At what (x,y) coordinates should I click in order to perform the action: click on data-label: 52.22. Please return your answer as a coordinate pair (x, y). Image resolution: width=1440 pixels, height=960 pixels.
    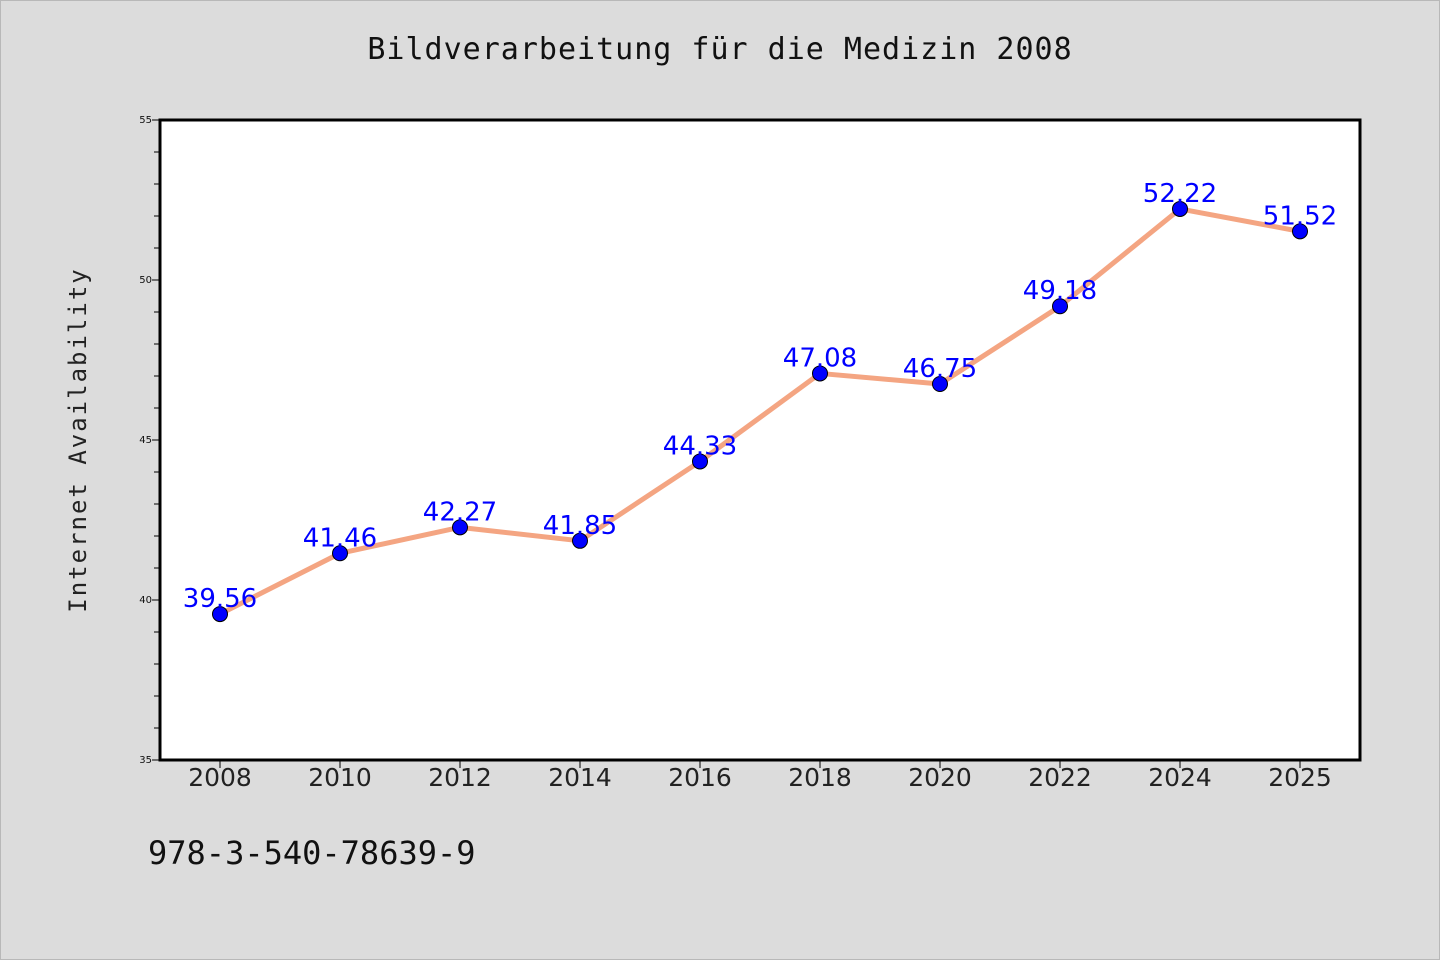
    Looking at the image, I should click on (1180, 194).